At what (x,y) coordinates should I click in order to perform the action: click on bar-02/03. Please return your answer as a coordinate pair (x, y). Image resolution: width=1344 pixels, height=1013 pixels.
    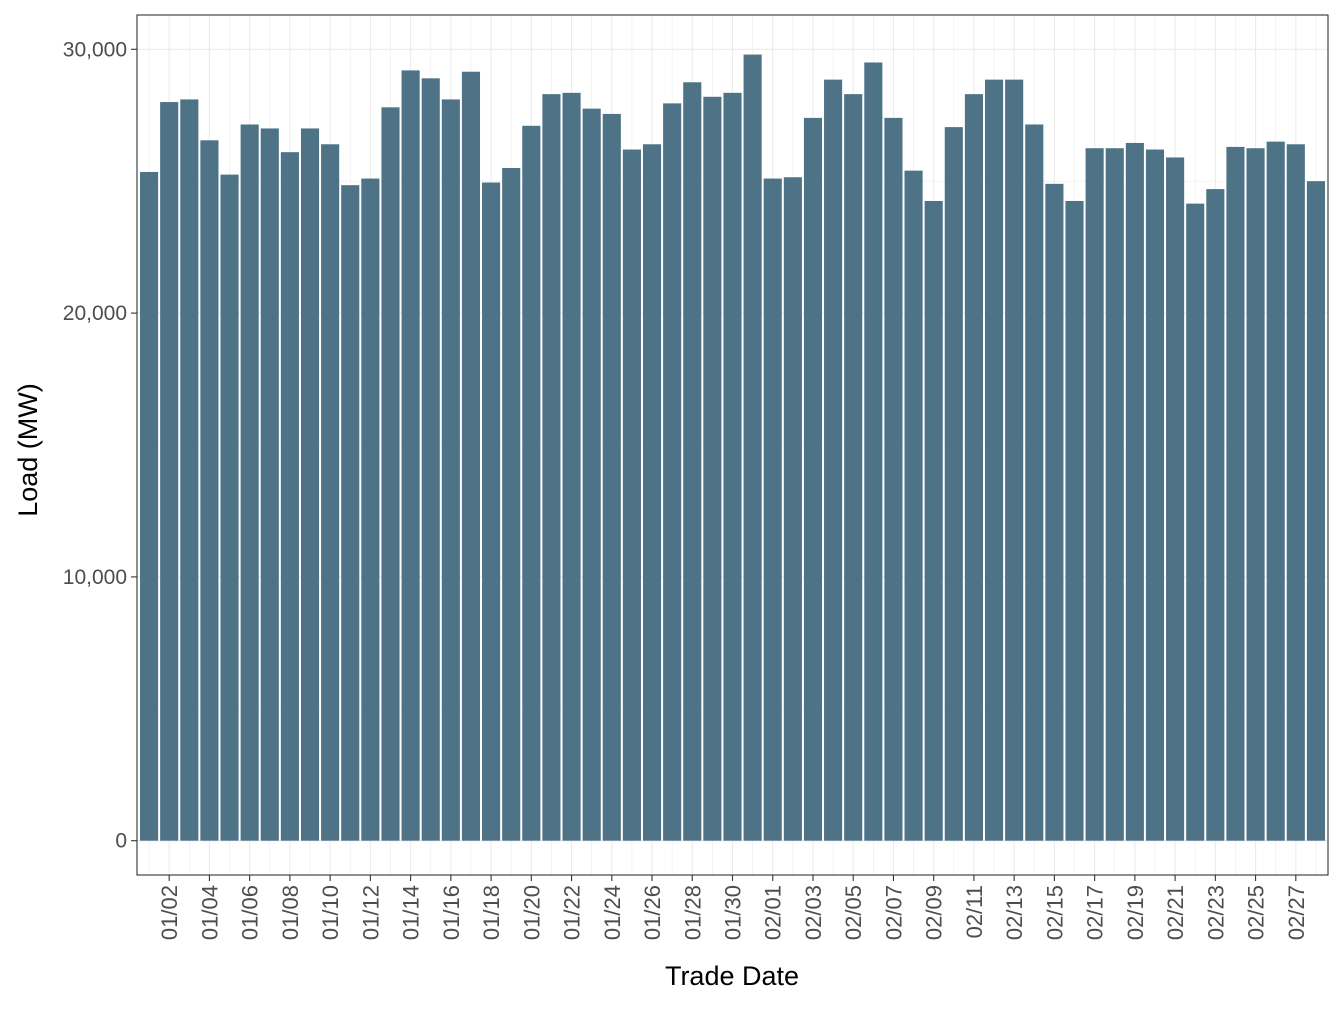
    Looking at the image, I should click on (813, 479).